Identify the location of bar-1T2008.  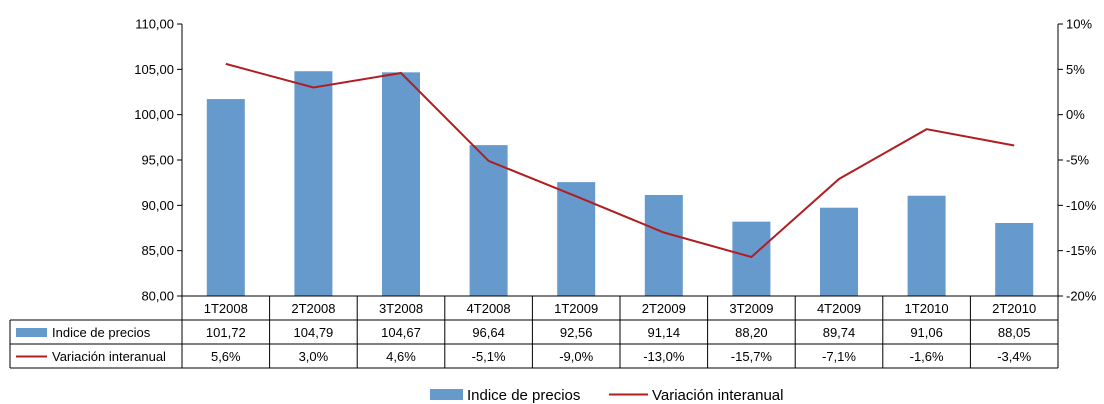
(225, 198).